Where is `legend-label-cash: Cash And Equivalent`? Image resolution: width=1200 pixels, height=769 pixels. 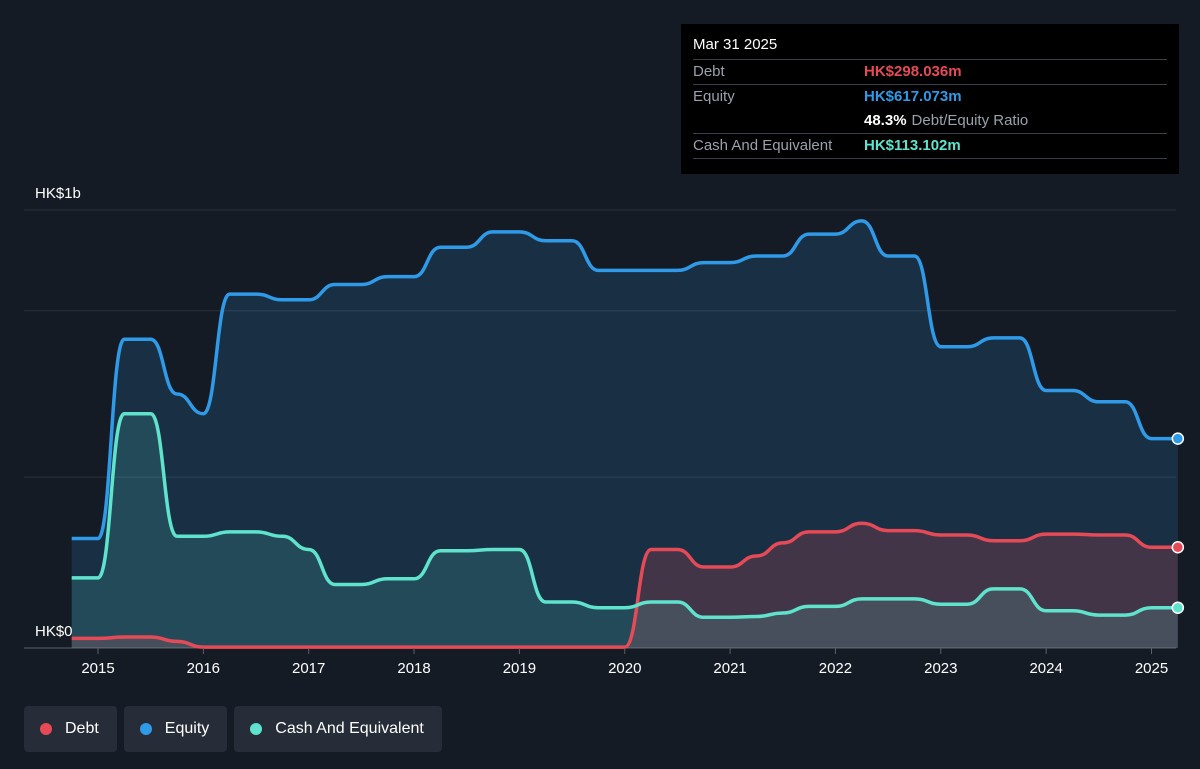
legend-label-cash: Cash And Equivalent is located at coordinates (349, 728).